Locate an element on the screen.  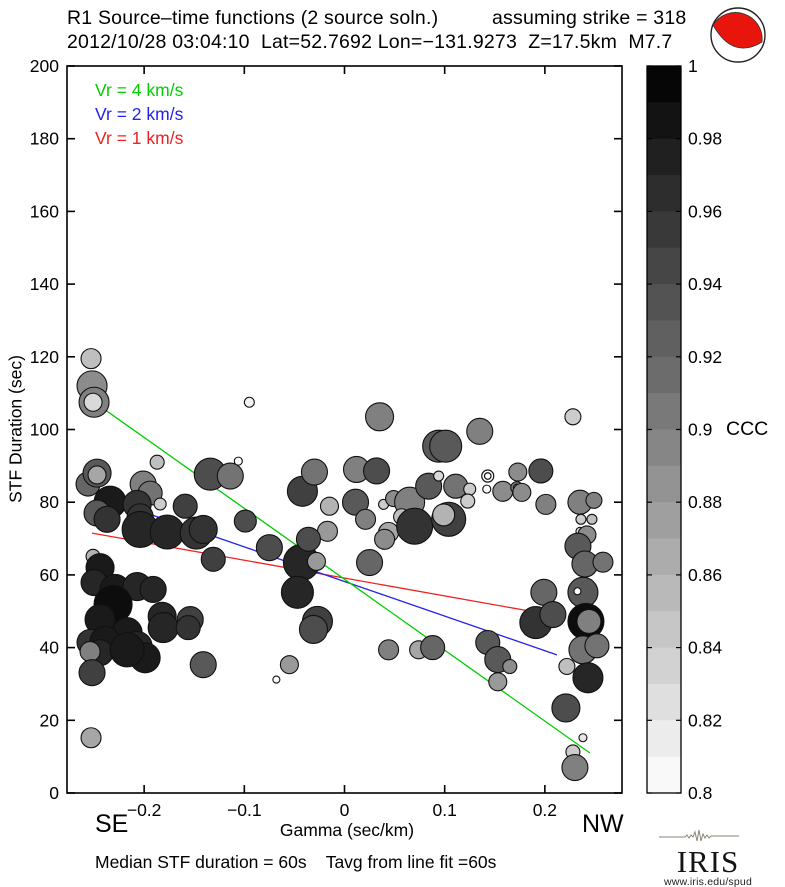
y-tick-label: 140 is located at coordinates (44, 284).